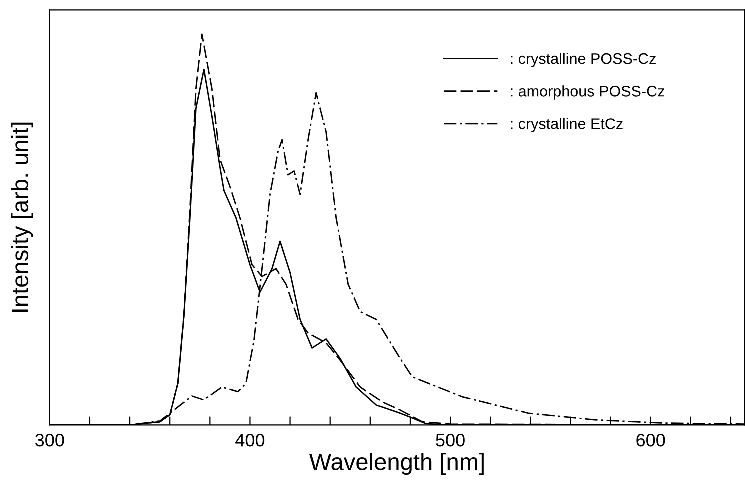 The width and height of the screenshot is (745, 487). Describe the element at coordinates (450, 440) in the screenshot. I see `x-tick-label: 500` at that location.